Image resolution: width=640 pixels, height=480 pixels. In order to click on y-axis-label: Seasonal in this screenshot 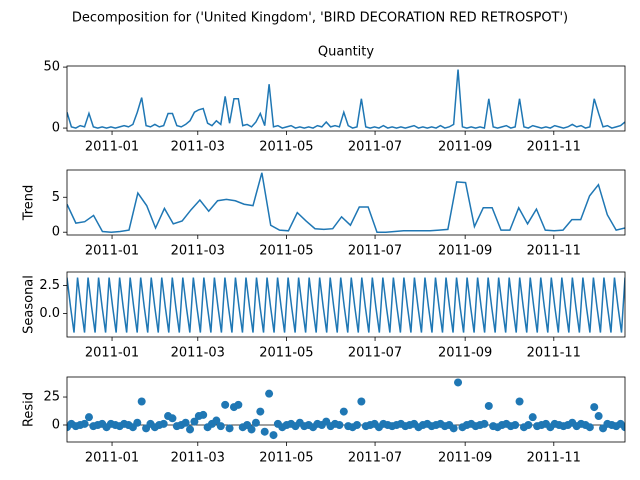, I will do `click(29, 304)`.